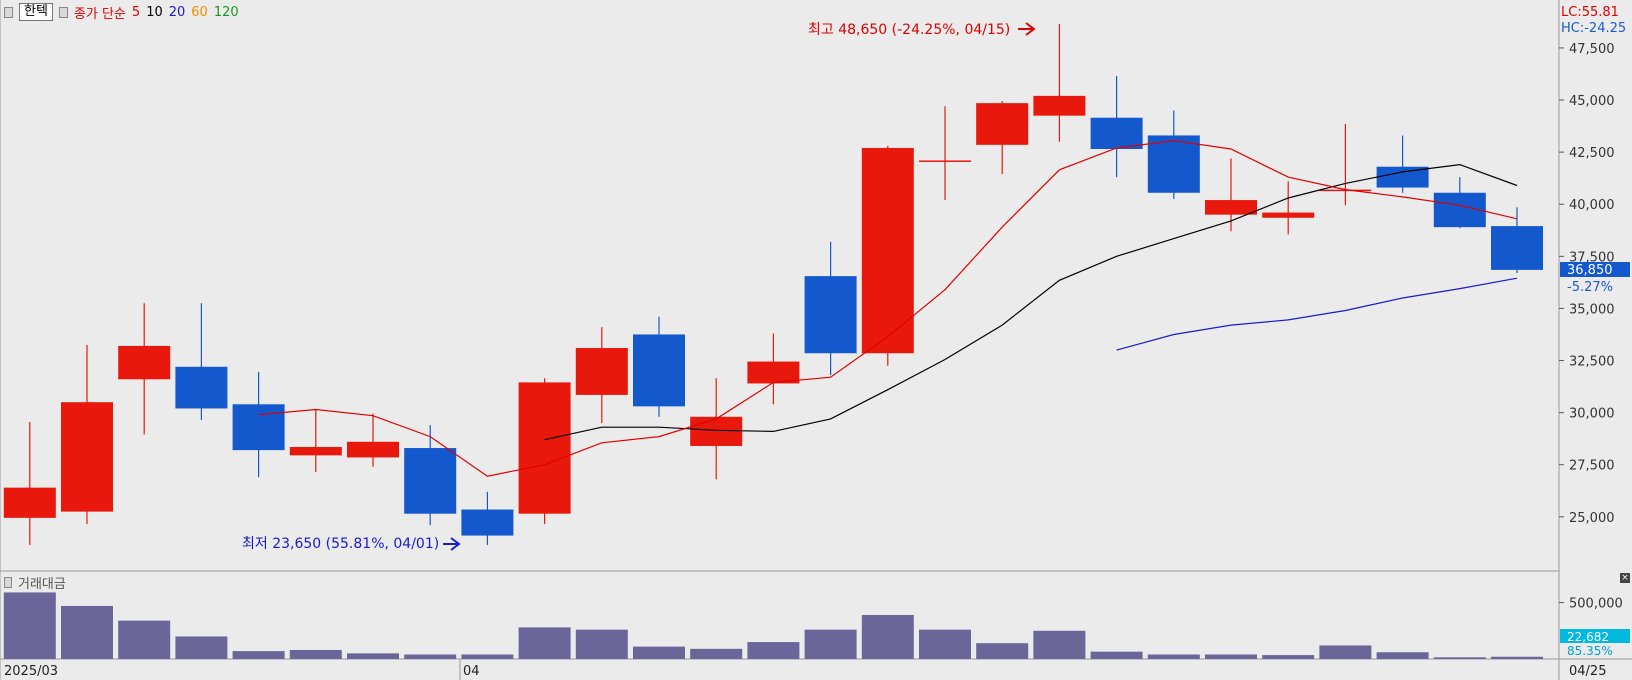 The width and height of the screenshot is (1632, 680). What do you see at coordinates (1592, 153) in the screenshot?
I see `price-tick-label: 42,500` at bounding box center [1592, 153].